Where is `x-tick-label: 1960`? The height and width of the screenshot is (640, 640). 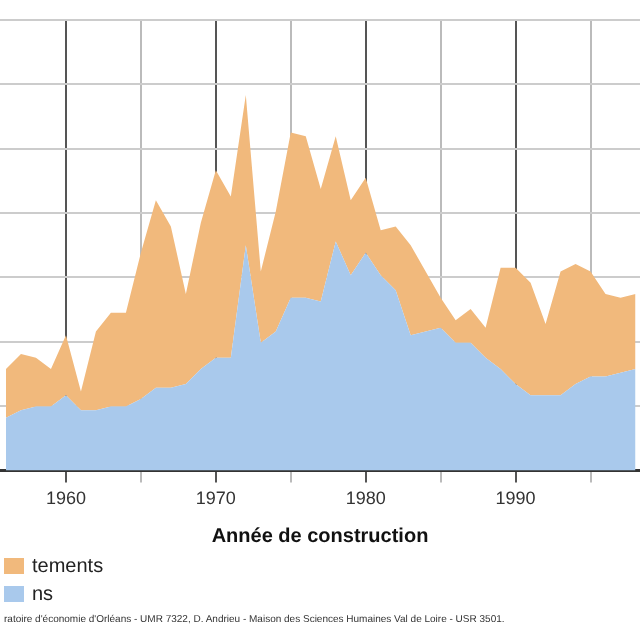 x-tick-label: 1960 is located at coordinates (65, 498).